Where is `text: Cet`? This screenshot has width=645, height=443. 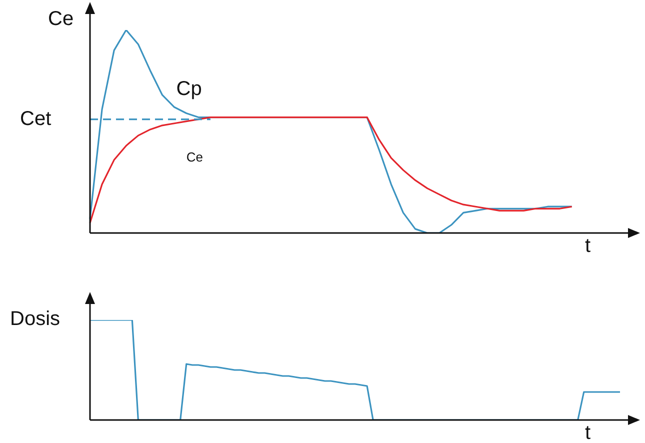
text: Cet is located at coordinates (36, 119).